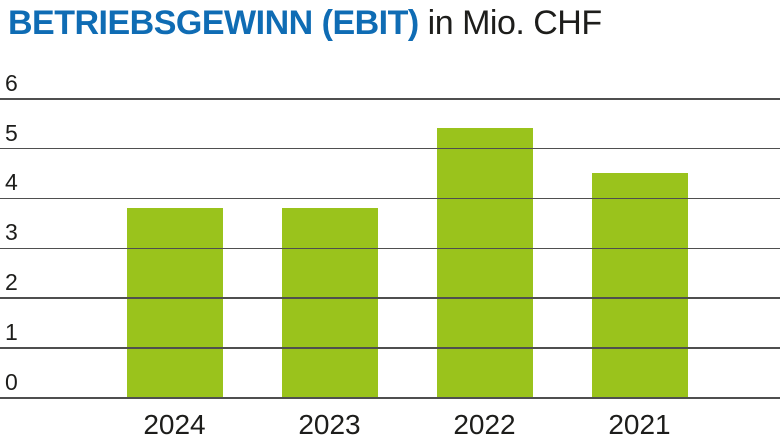 The width and height of the screenshot is (780, 445). I want to click on bar-2023, so click(329, 302).